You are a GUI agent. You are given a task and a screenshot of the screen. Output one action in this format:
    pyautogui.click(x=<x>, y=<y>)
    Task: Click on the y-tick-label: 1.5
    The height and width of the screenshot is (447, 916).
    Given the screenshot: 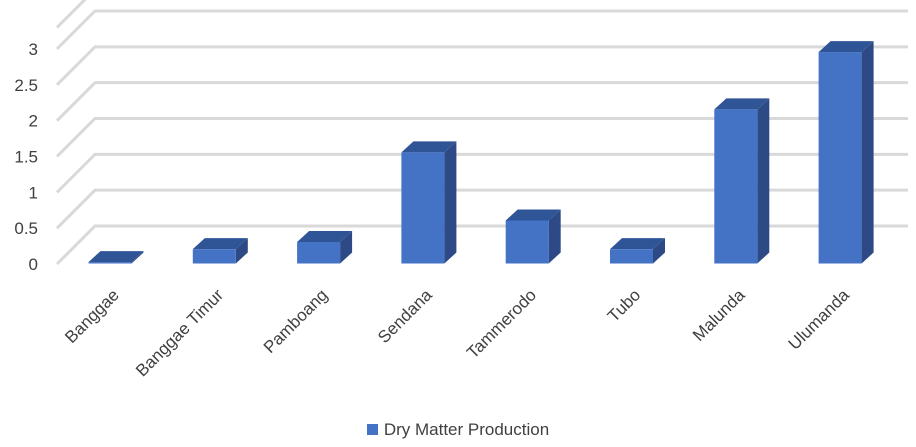 What is the action you would take?
    pyautogui.click(x=26, y=156)
    